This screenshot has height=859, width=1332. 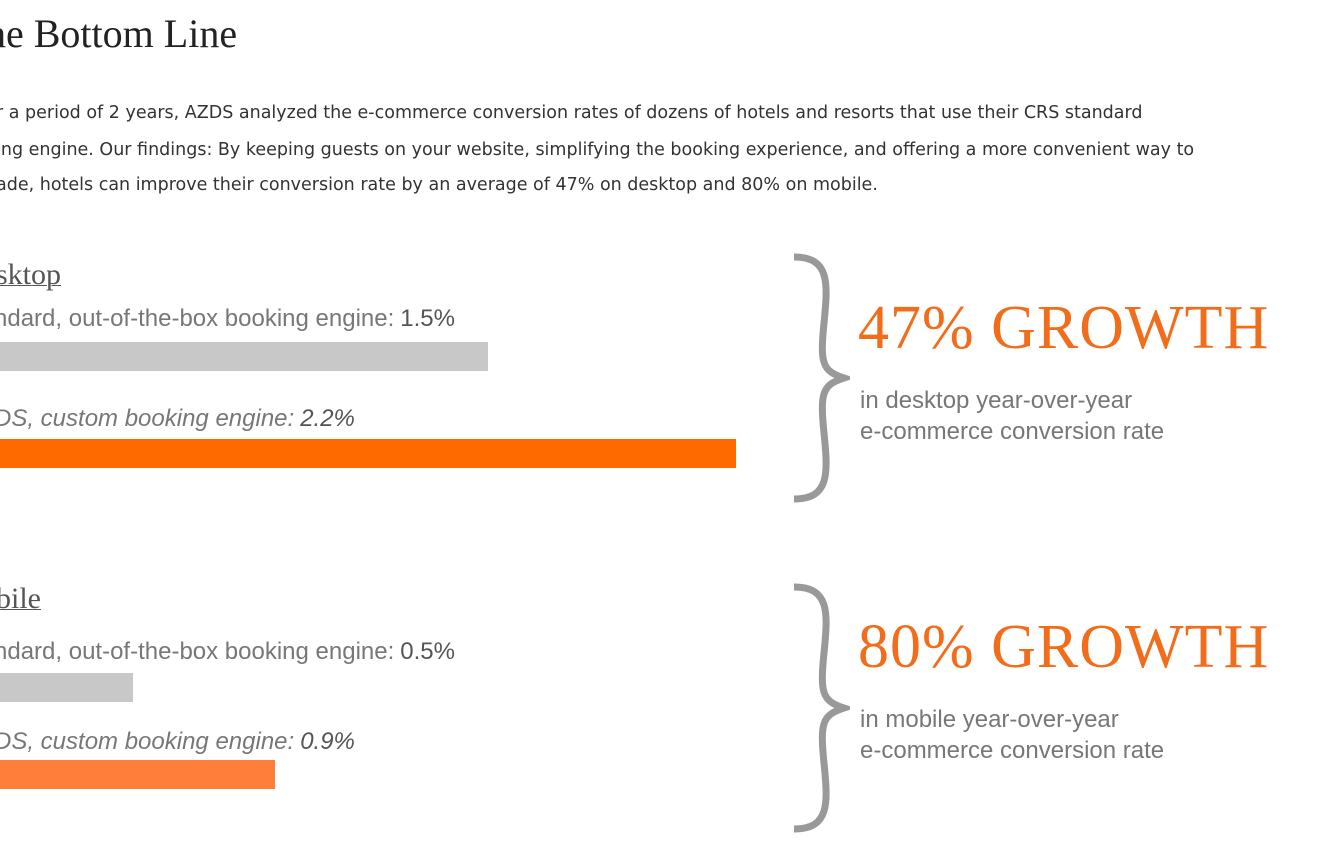 What do you see at coordinates (327, 741) in the screenshot?
I see `bar-value-label: 0.9%` at bounding box center [327, 741].